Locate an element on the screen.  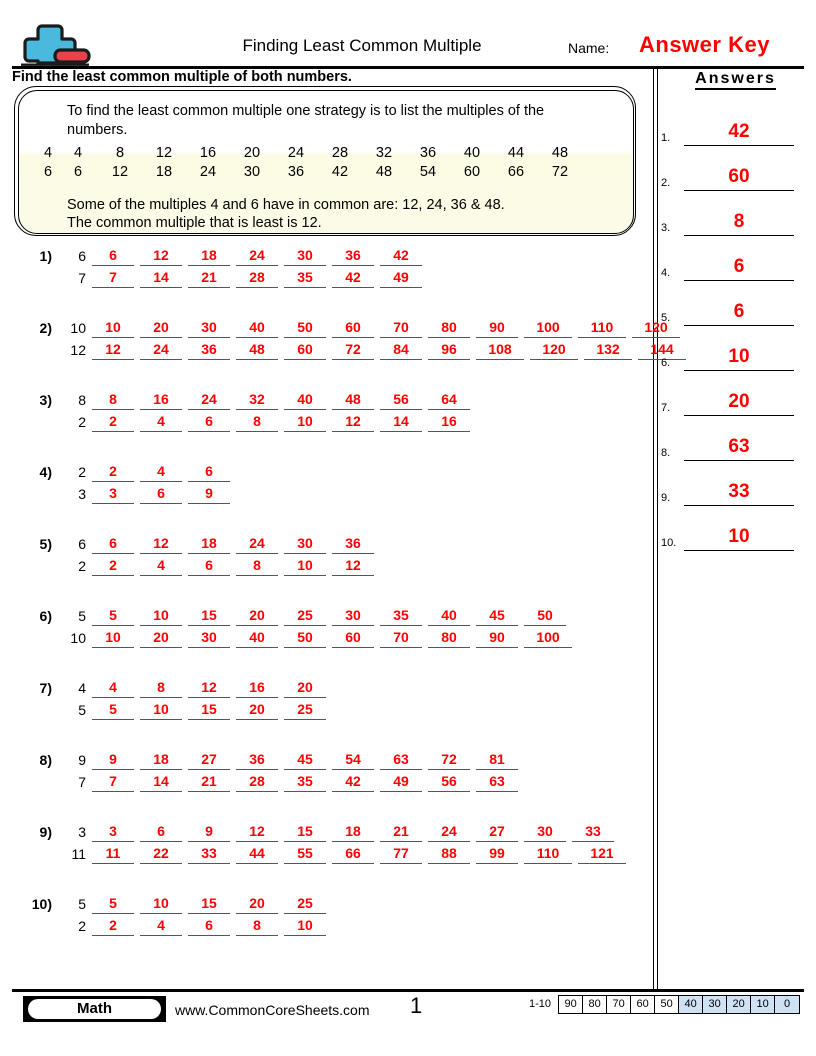
multiple-blank: 66 is located at coordinates (353, 854).